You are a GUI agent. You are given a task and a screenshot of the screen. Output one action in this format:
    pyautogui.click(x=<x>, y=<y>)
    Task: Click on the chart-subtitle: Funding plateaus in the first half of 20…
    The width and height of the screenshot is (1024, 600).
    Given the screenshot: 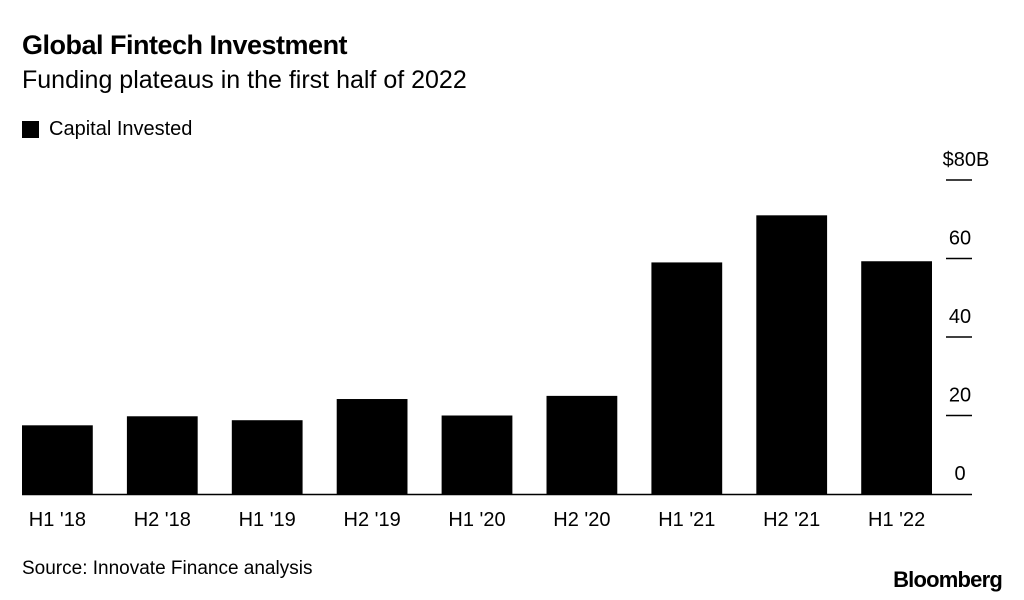 What is the action you would take?
    pyautogui.click(x=244, y=80)
    